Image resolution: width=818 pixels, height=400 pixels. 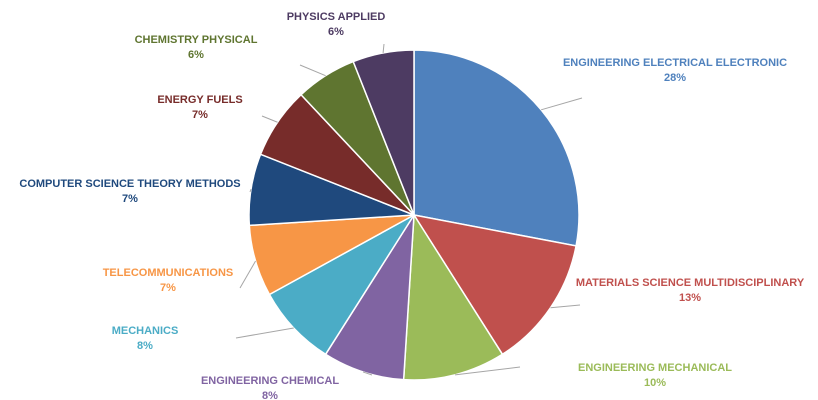 I want to click on slice-label-engineering-chemical: ENGINEERING CHEMICAL, so click(x=270, y=381).